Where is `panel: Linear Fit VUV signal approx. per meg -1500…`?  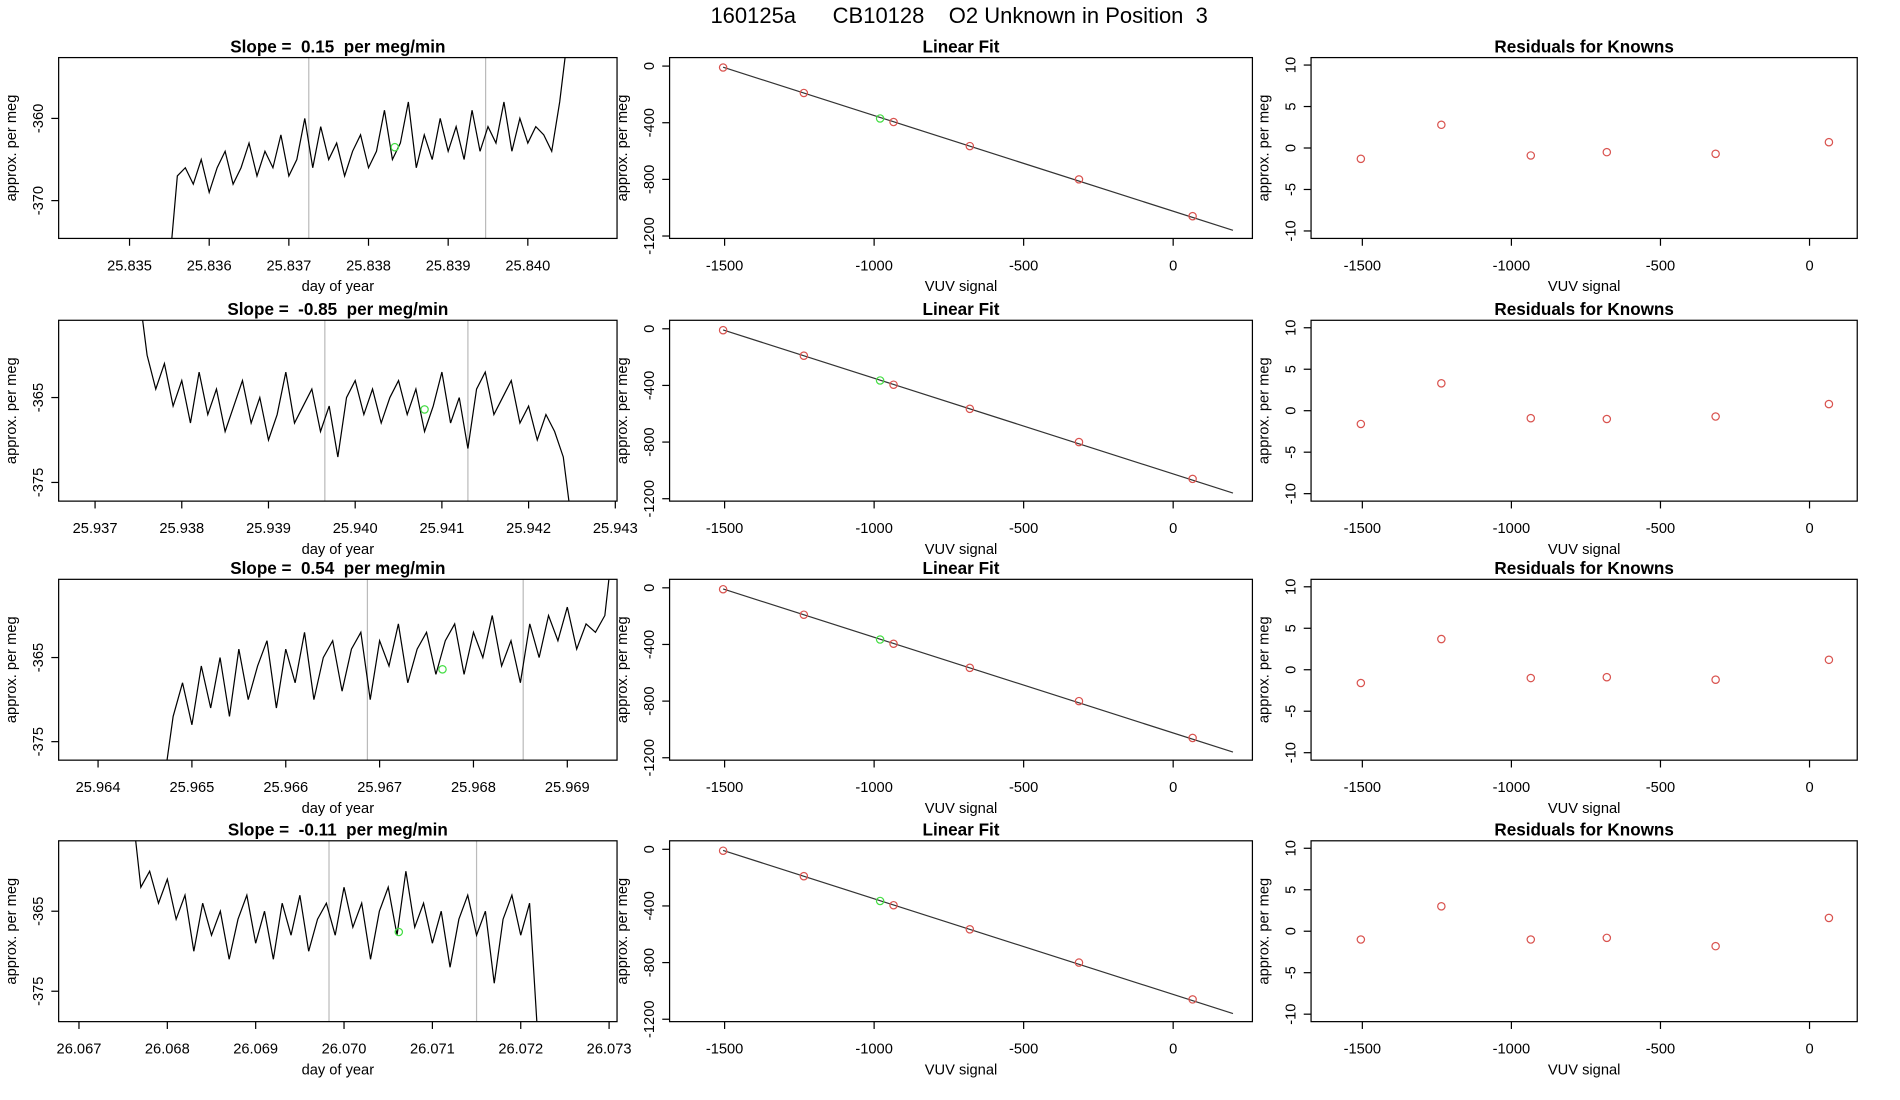 panel: Linear Fit VUV signal approx. per meg -1500… is located at coordinates (934, 166).